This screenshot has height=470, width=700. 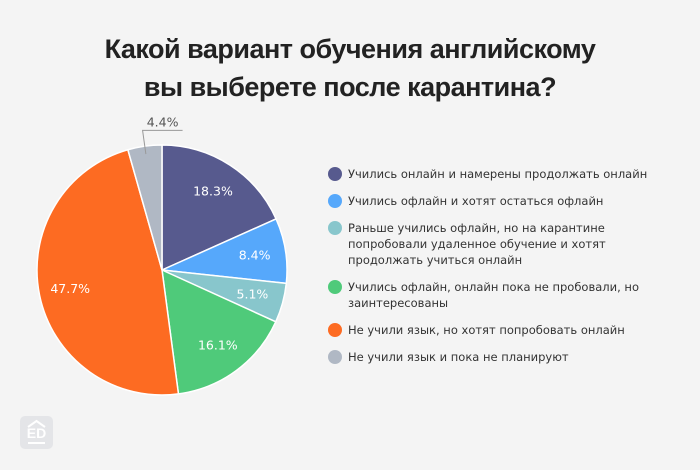 I want to click on legend-item: Учились офлайн и хотят остаться офлайн, so click(x=493, y=201).